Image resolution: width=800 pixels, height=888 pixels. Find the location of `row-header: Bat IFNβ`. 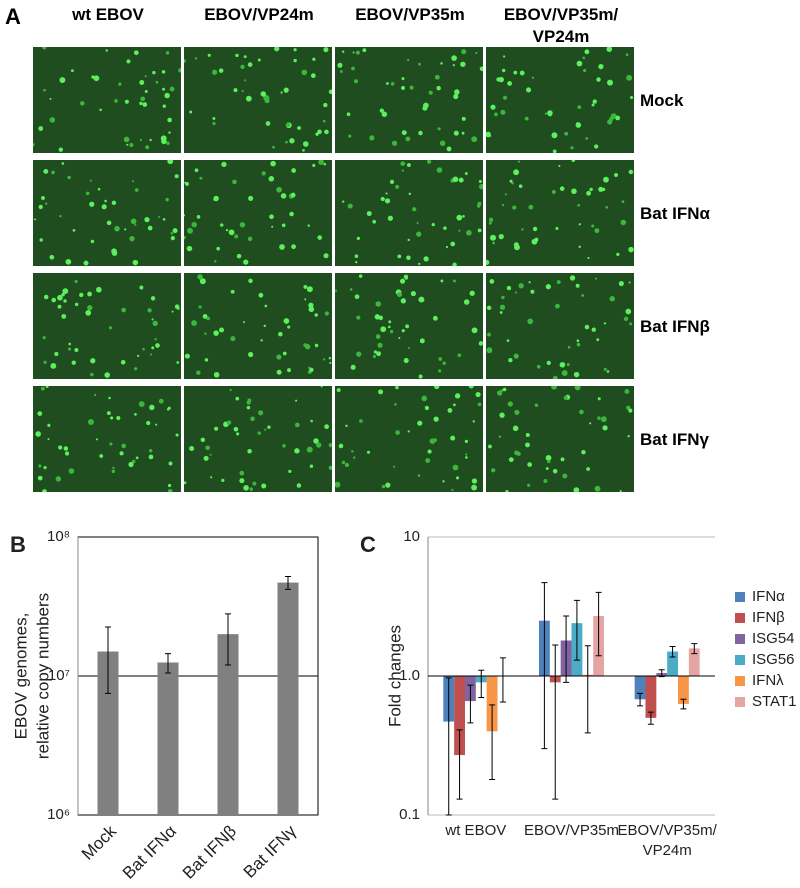

row-header: Bat IFNβ is located at coordinates (675, 326).